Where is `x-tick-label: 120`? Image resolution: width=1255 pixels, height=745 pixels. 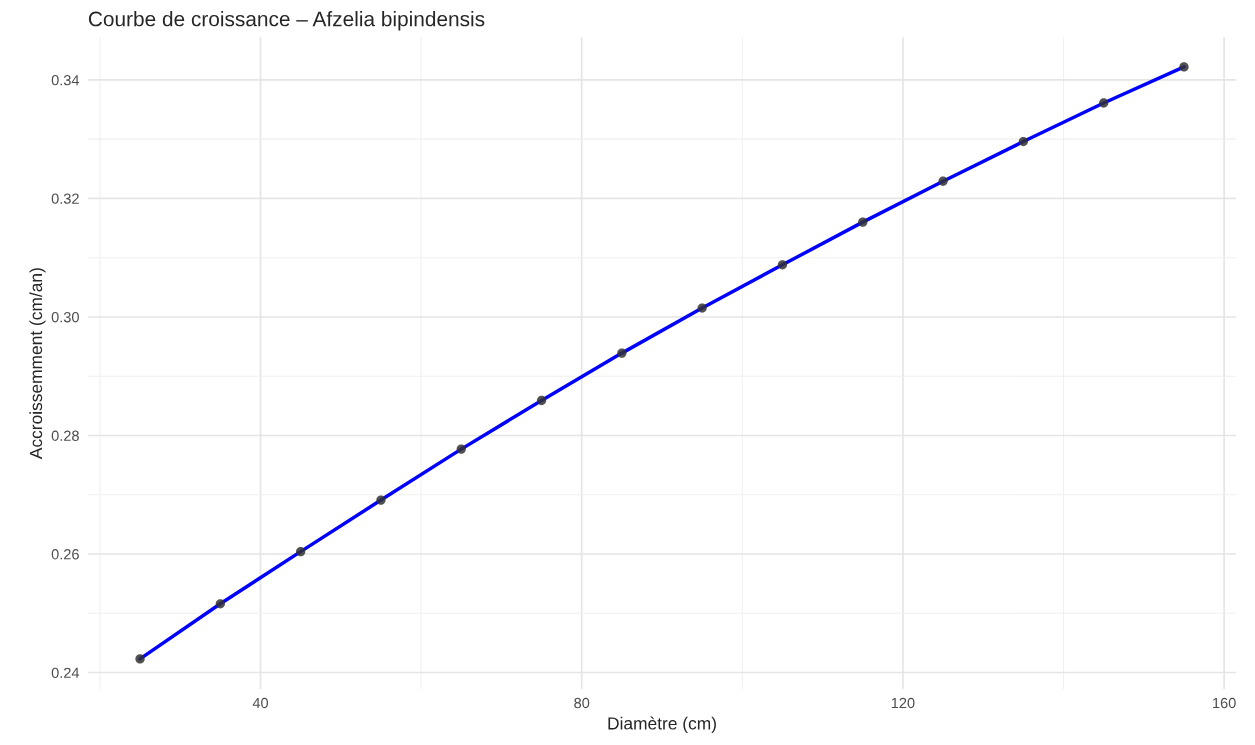
x-tick-label: 120 is located at coordinates (903, 703).